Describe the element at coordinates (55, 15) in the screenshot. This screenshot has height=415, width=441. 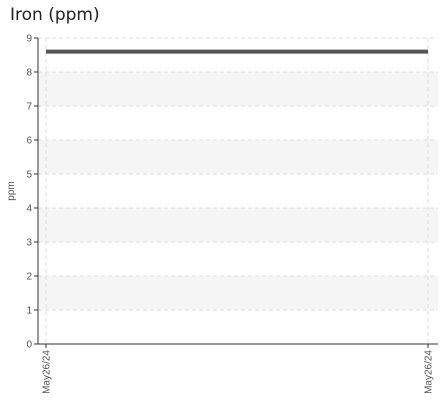
I see `chart-title: Iron (ppm)` at that location.